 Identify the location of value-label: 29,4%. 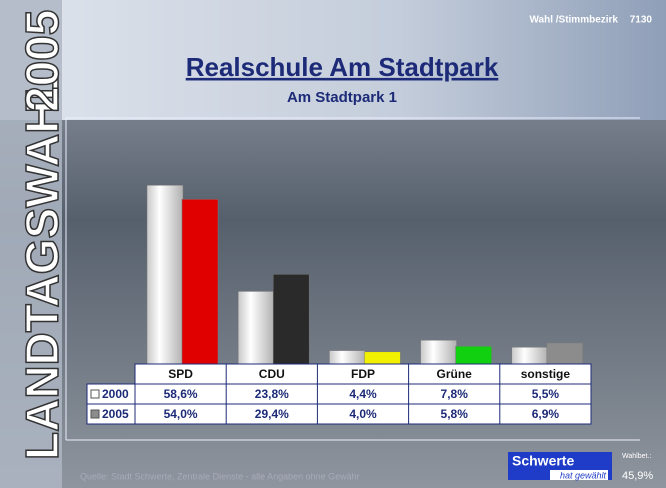
(272, 414).